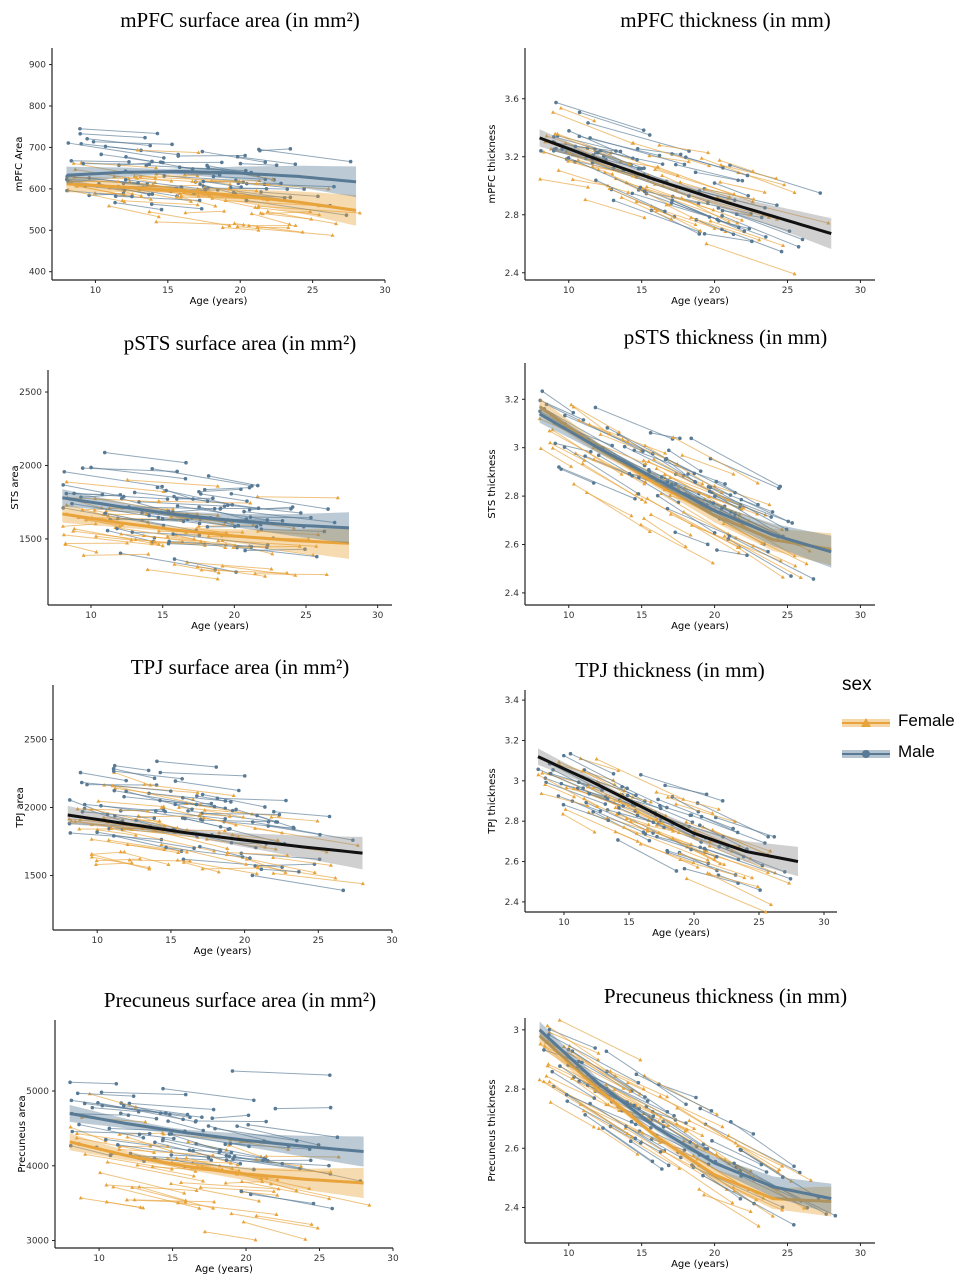  Describe the element at coordinates (393, 1259) in the screenshot. I see `x-tick-label: 30` at that location.